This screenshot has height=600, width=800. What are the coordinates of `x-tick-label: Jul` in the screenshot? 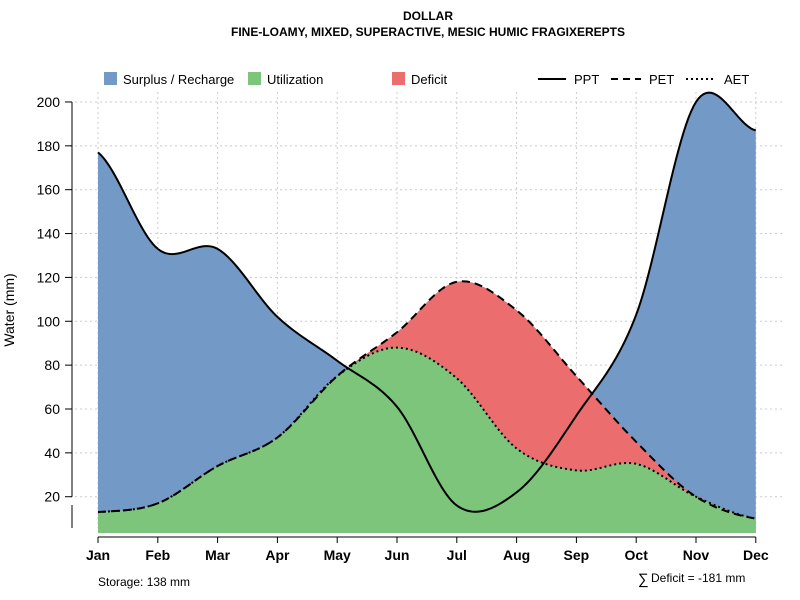 It's located at (457, 555).